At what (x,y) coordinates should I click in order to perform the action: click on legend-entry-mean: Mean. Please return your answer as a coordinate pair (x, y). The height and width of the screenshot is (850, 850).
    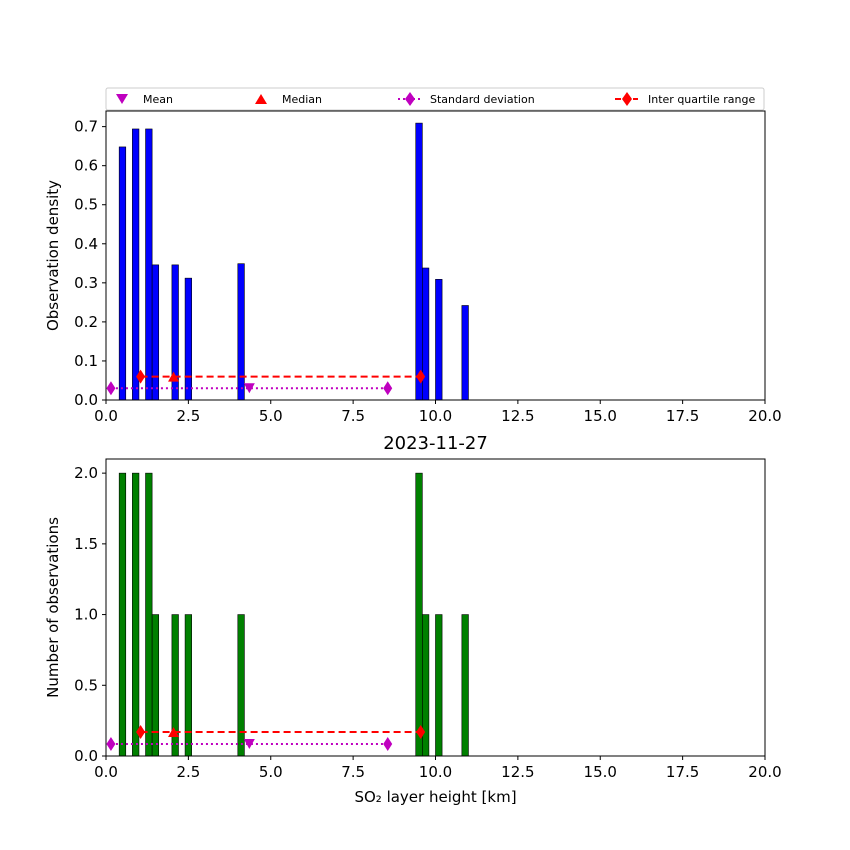
    Looking at the image, I should click on (144, 99).